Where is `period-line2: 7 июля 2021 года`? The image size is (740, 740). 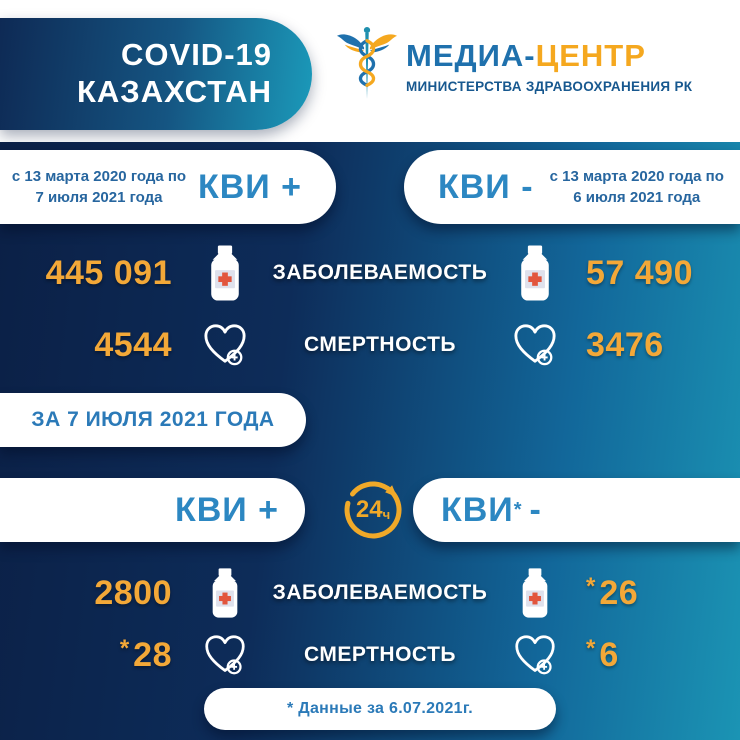
period-line2: 7 июля 2021 года is located at coordinates (99, 197).